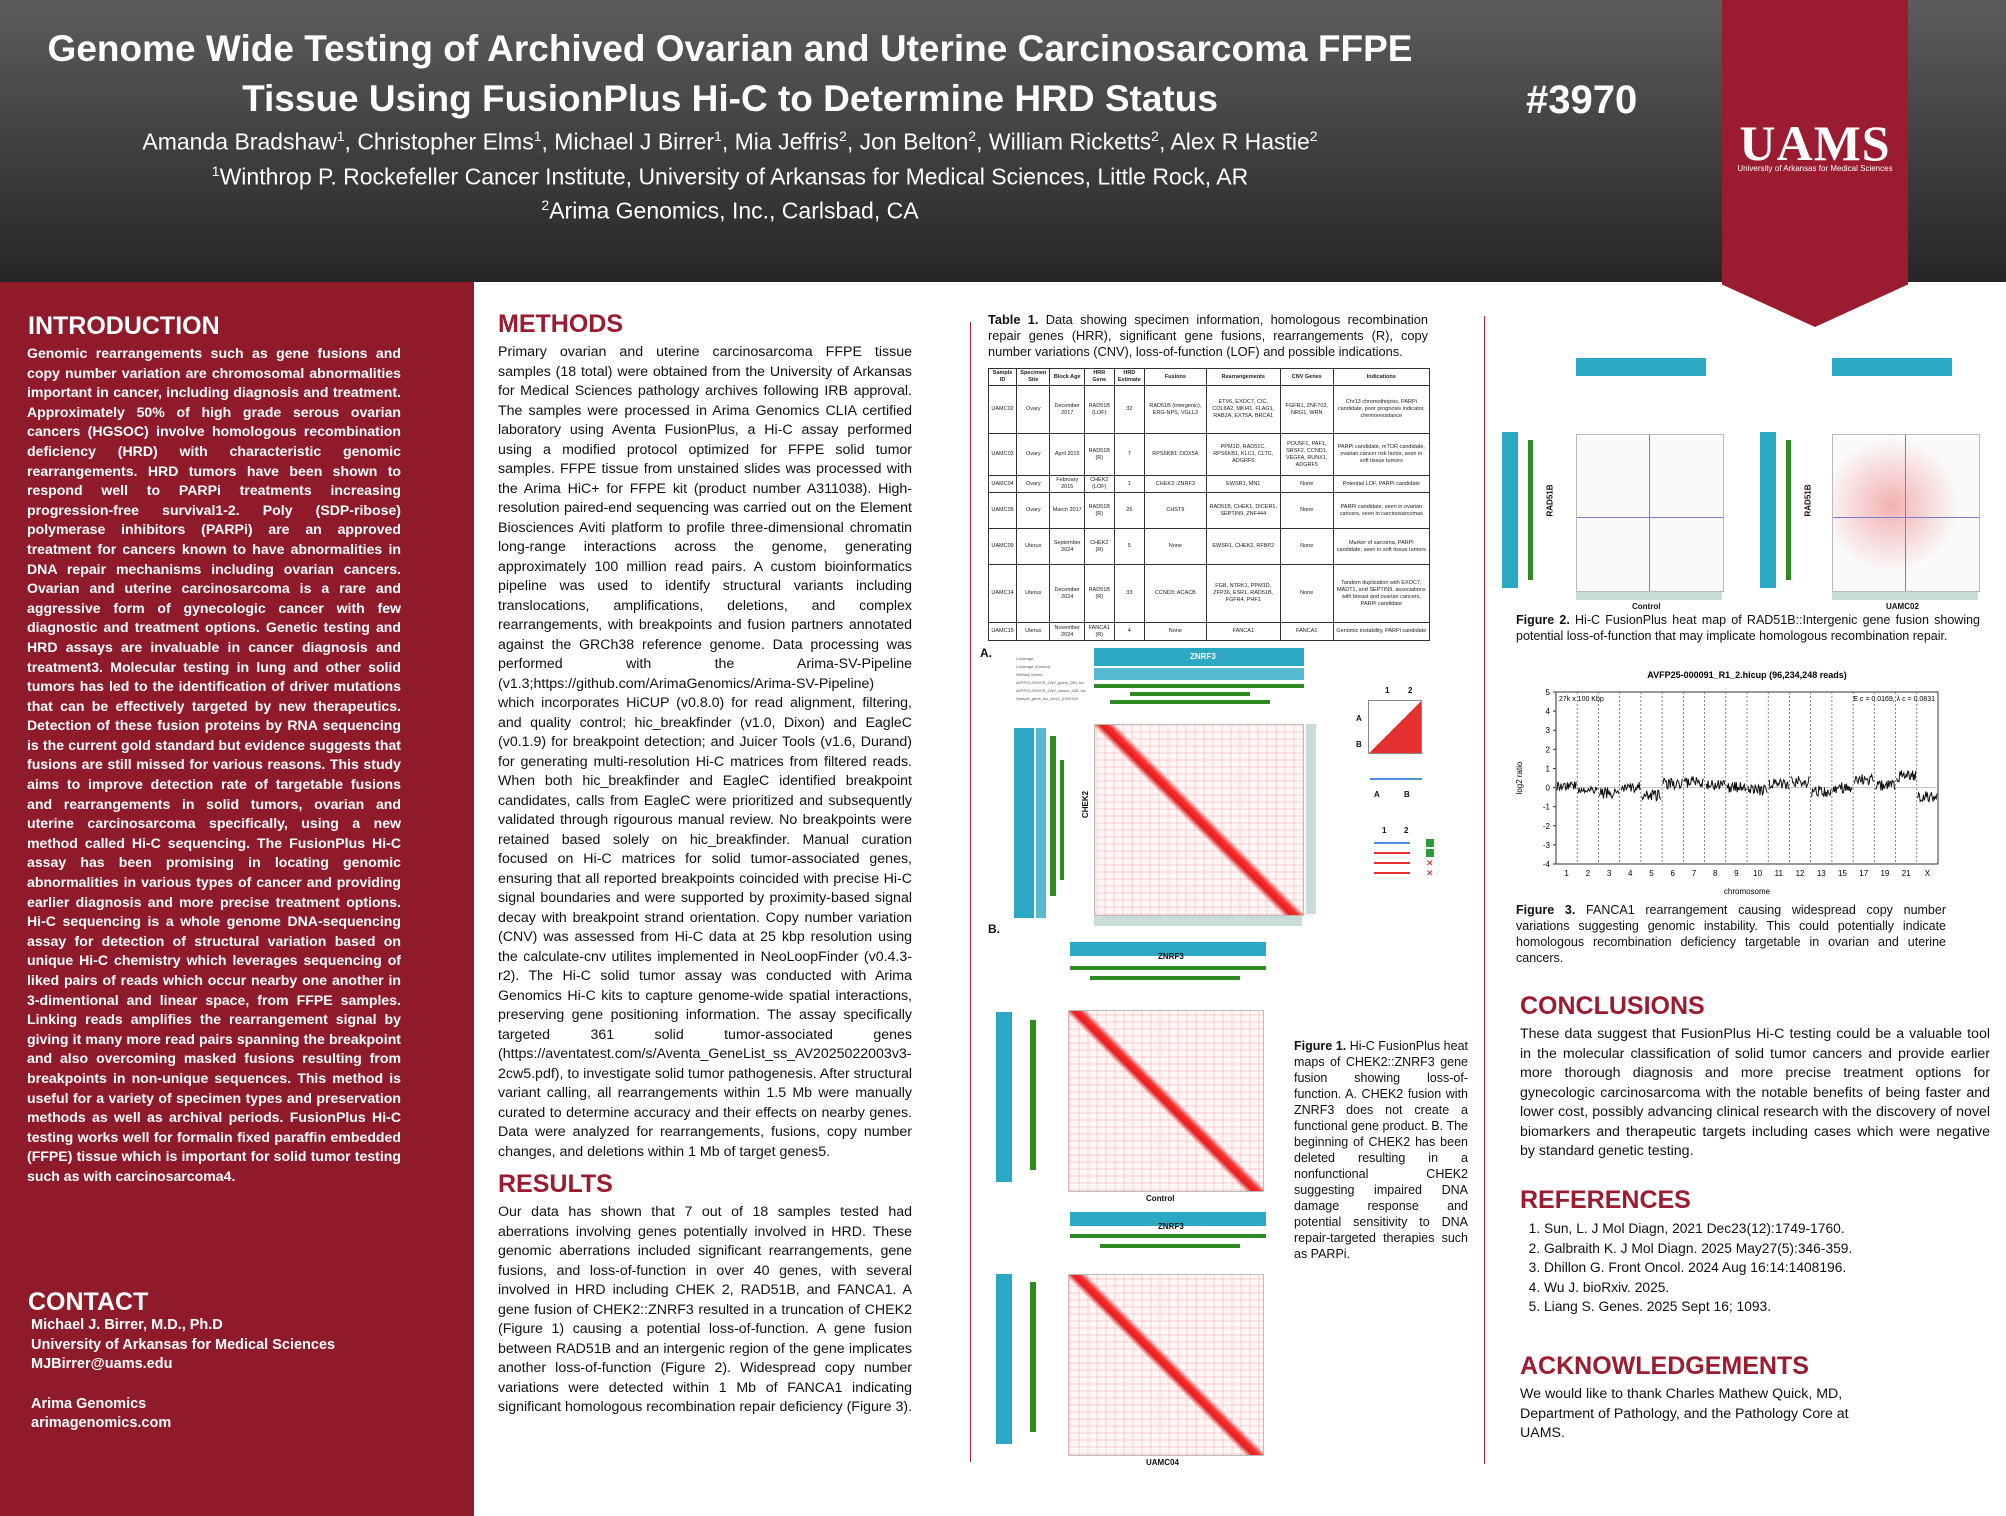 This screenshot has width=2006, height=1516. What do you see at coordinates (1129, 510) in the screenshot?
I see `table-cell: 26` at bounding box center [1129, 510].